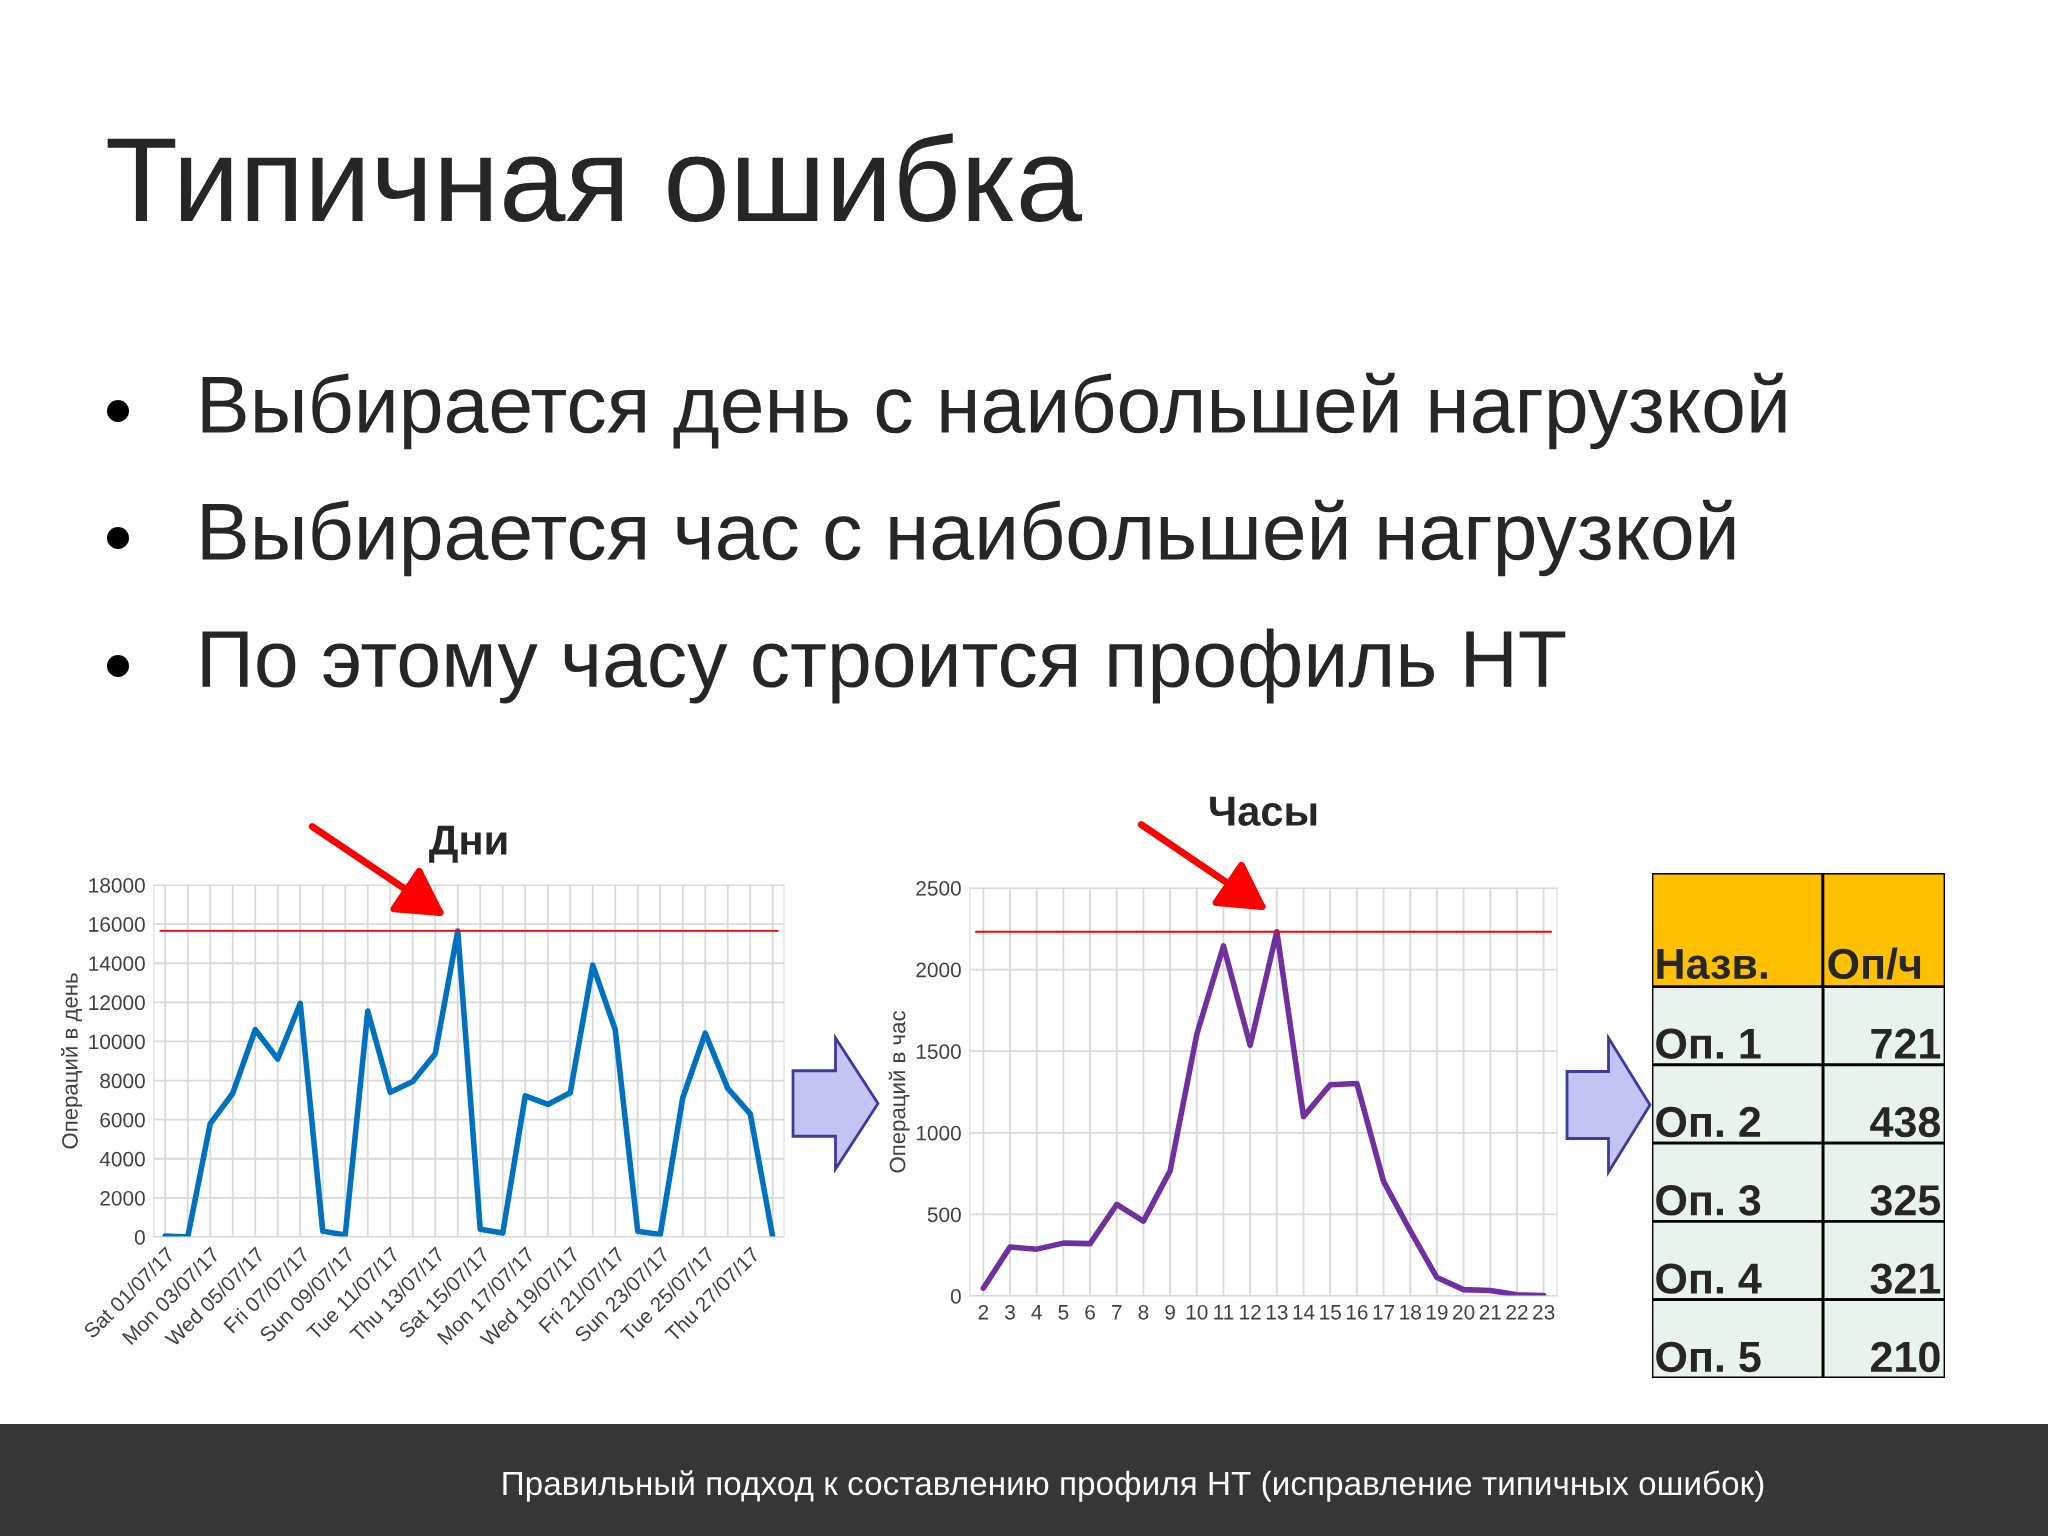 This screenshot has width=2048, height=1536. I want to click on y-tick-label: Оп. 4, so click(1709, 1278).